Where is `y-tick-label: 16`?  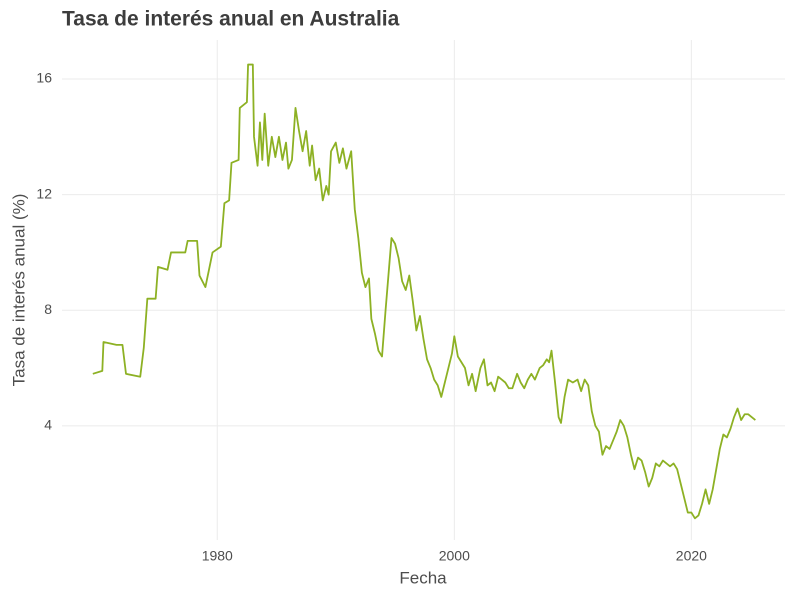 y-tick-label: 16 is located at coordinates (44, 78).